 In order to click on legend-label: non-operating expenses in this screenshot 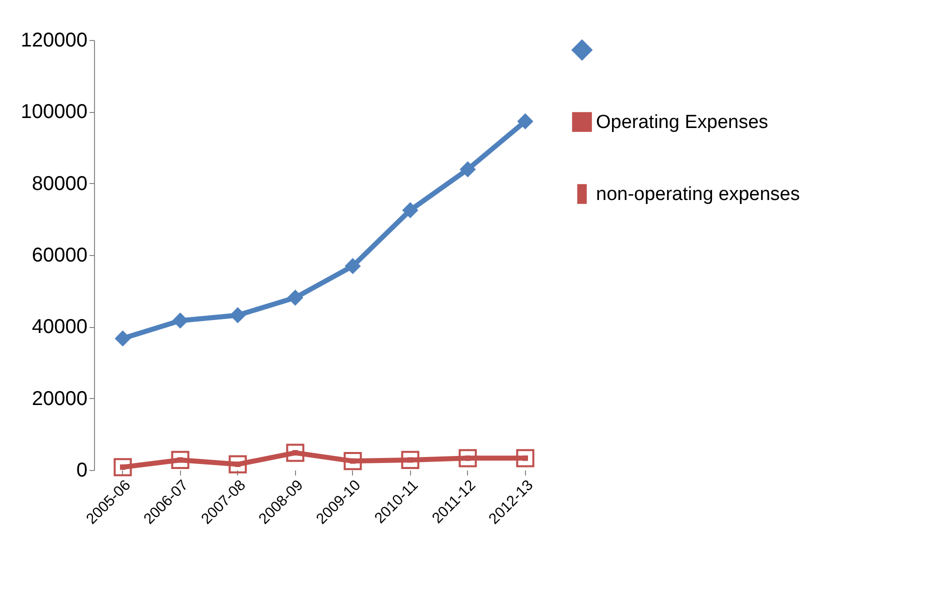, I will do `click(698, 194)`.